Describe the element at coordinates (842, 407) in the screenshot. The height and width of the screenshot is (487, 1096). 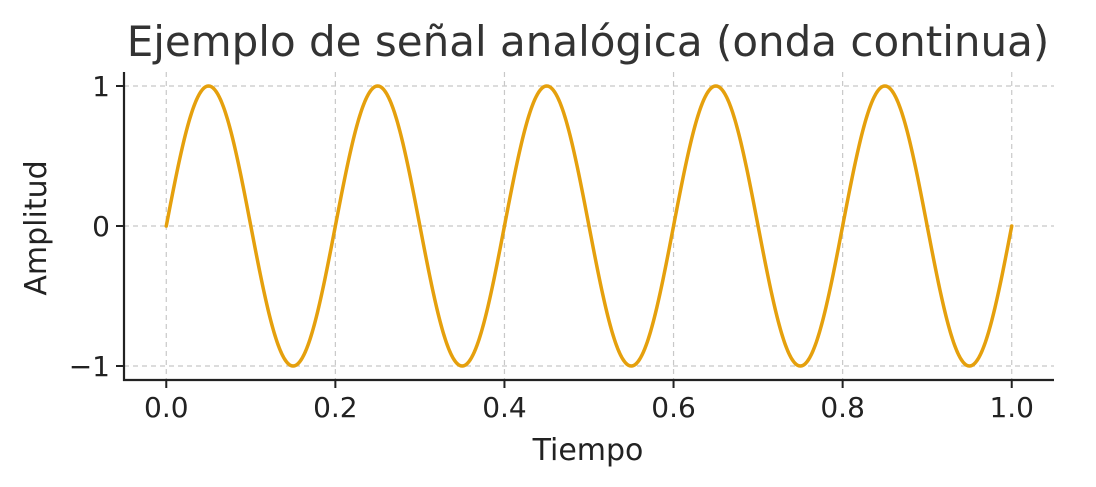
I see `x-tick-label: 0.8` at that location.